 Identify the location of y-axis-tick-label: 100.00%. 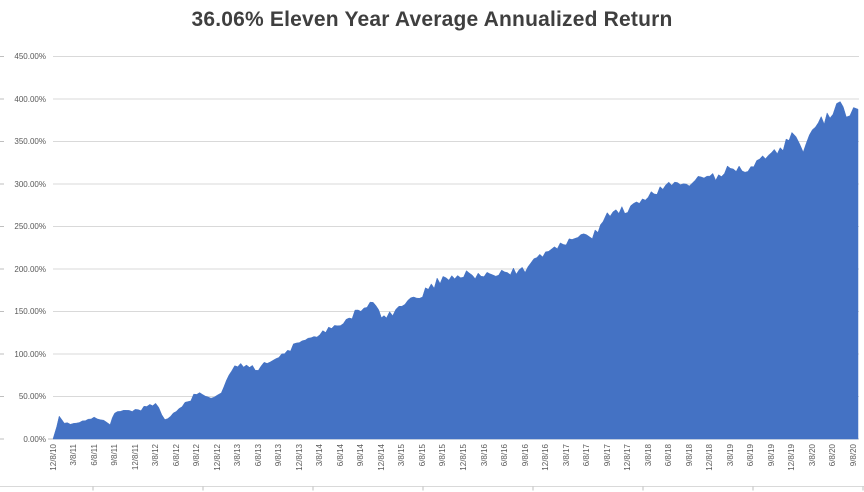
(30, 354).